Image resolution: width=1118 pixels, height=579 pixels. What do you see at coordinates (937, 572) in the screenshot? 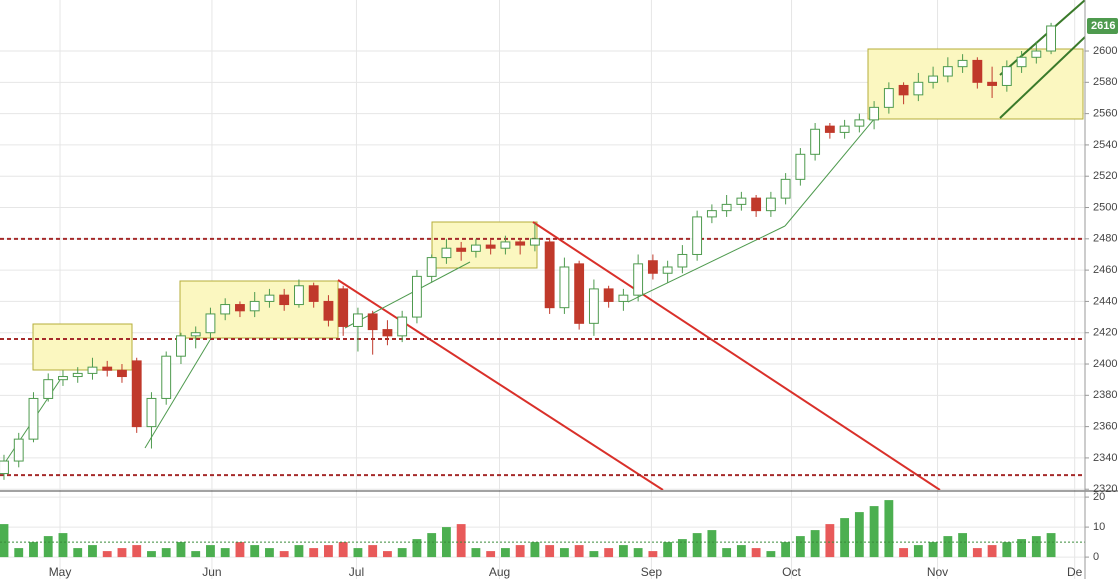
I see `x-tick-label: Nov` at bounding box center [937, 572].